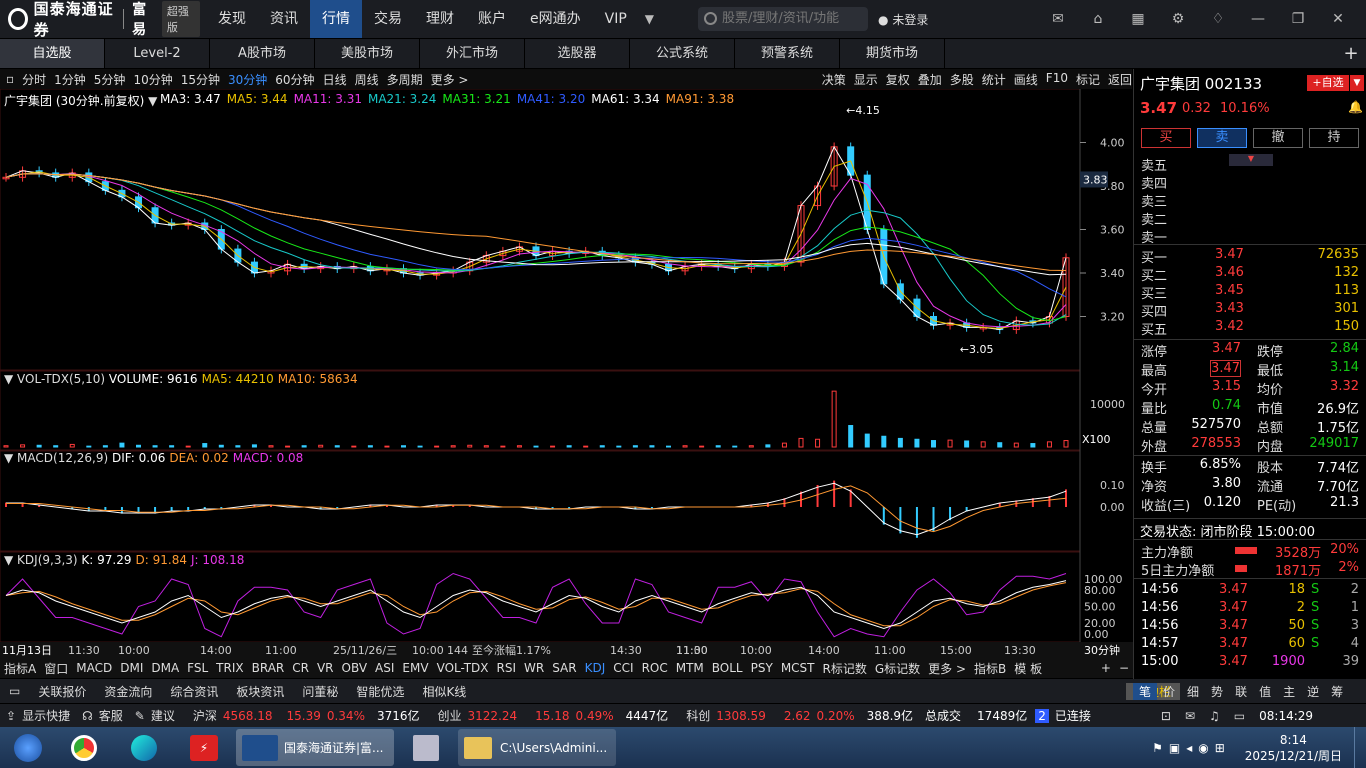  I want to click on period-button: 更多 >, so click(449, 79).